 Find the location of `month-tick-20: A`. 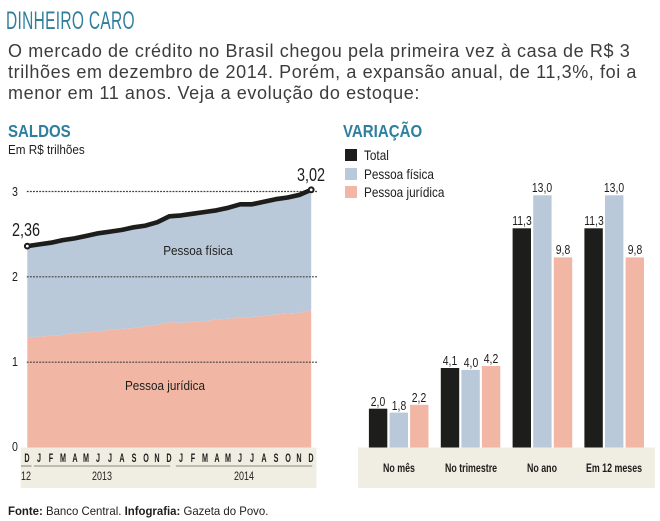

month-tick-20: A is located at coordinates (264, 458).